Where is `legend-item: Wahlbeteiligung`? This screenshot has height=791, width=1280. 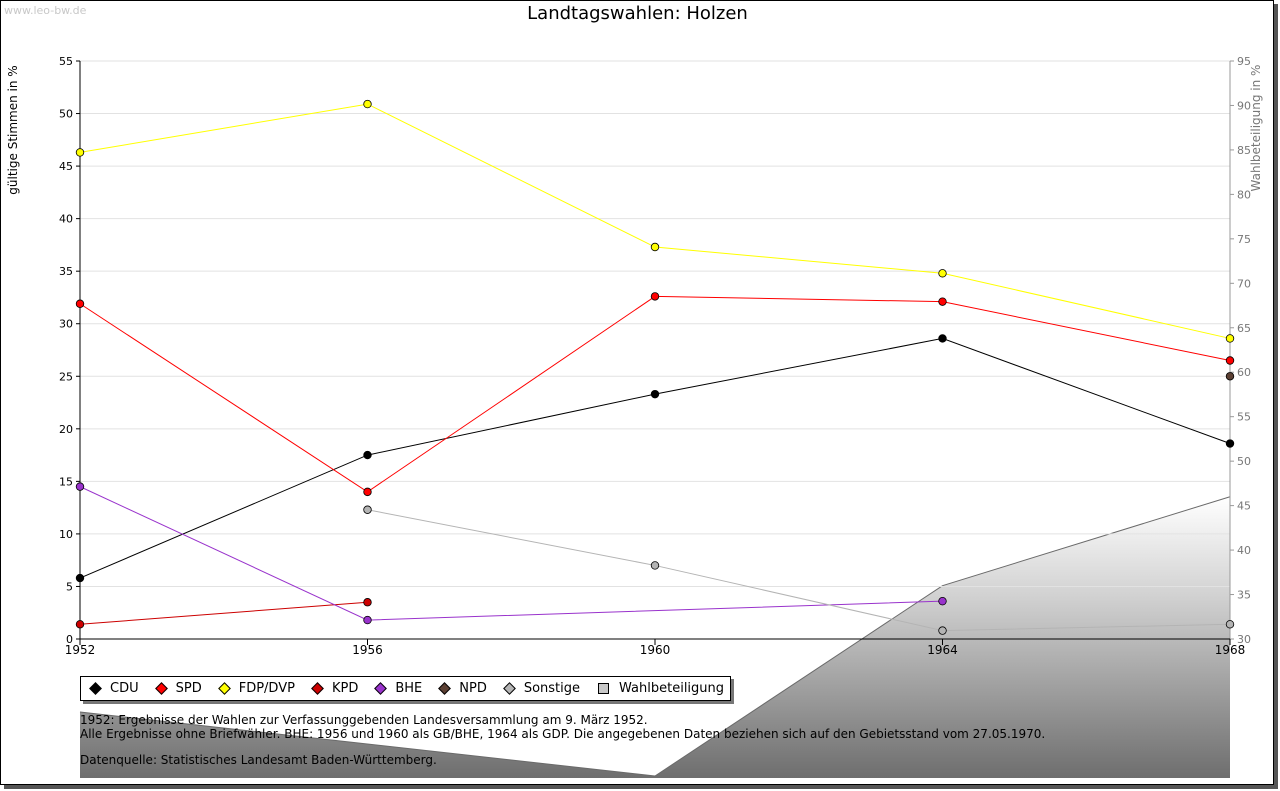 legend-item: Wahlbeteiligung is located at coordinates (659, 688).